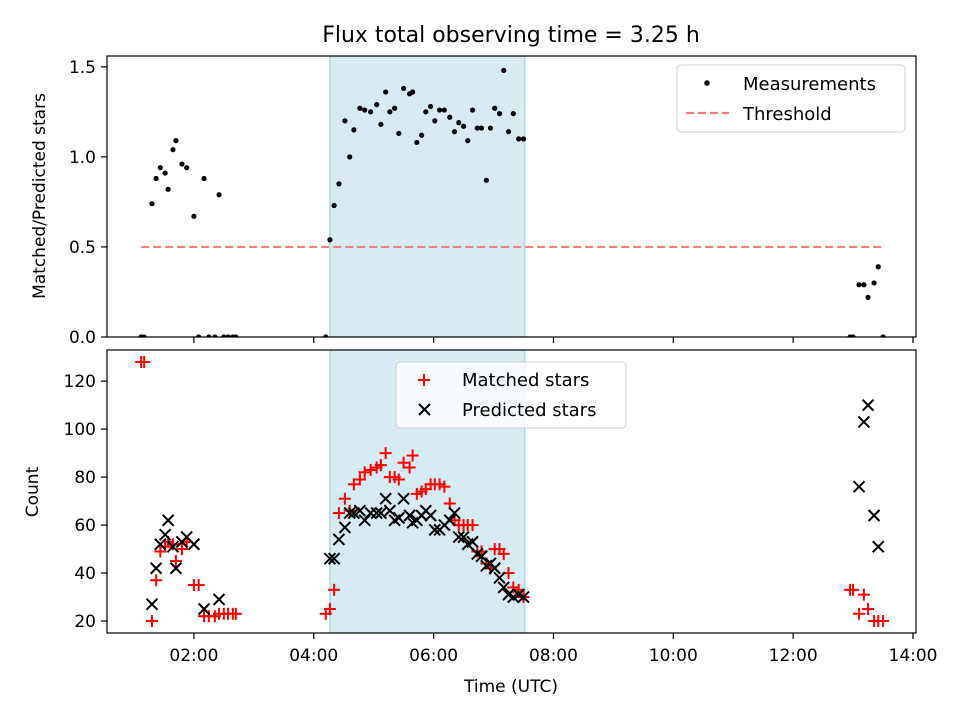 The image size is (960, 720). I want to click on legend-measurements-label: Measurements, so click(809, 84).